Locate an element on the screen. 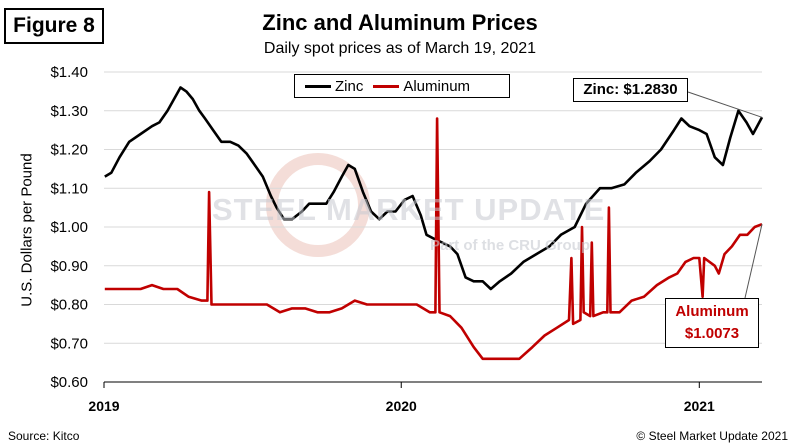 The width and height of the screenshot is (798, 446). legend-label-zinc: Zinc is located at coordinates (349, 86).